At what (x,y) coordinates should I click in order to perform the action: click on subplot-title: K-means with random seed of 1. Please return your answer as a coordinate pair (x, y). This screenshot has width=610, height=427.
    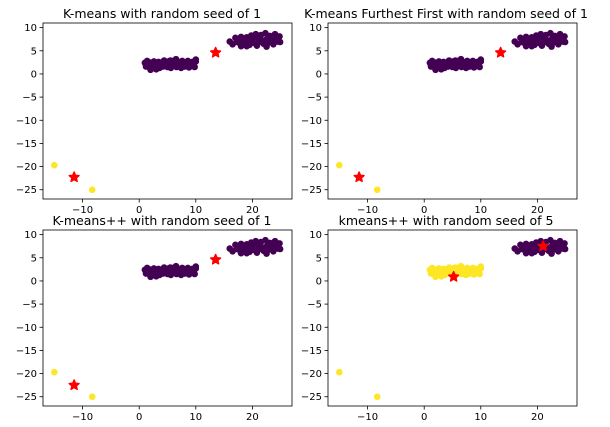
    Looking at the image, I should click on (162, 13).